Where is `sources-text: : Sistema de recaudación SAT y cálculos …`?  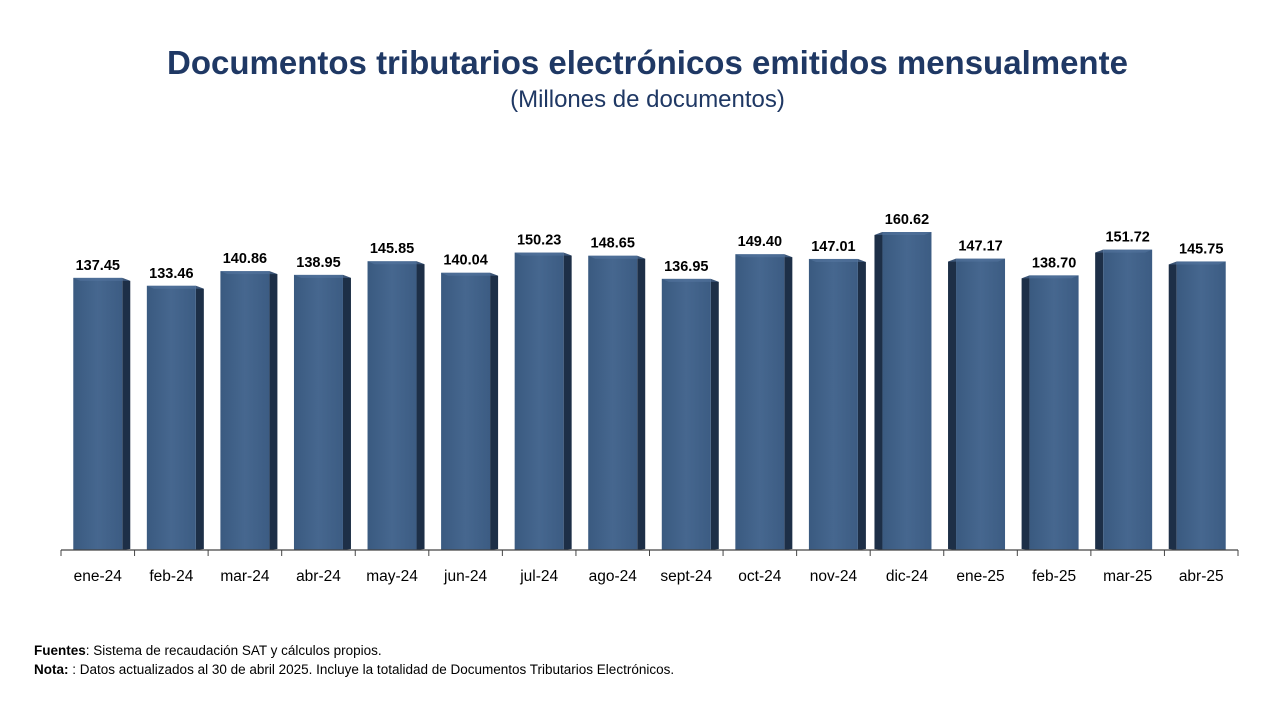 sources-text: : Sistema de recaudación SAT y cálculos … is located at coordinates (233, 650).